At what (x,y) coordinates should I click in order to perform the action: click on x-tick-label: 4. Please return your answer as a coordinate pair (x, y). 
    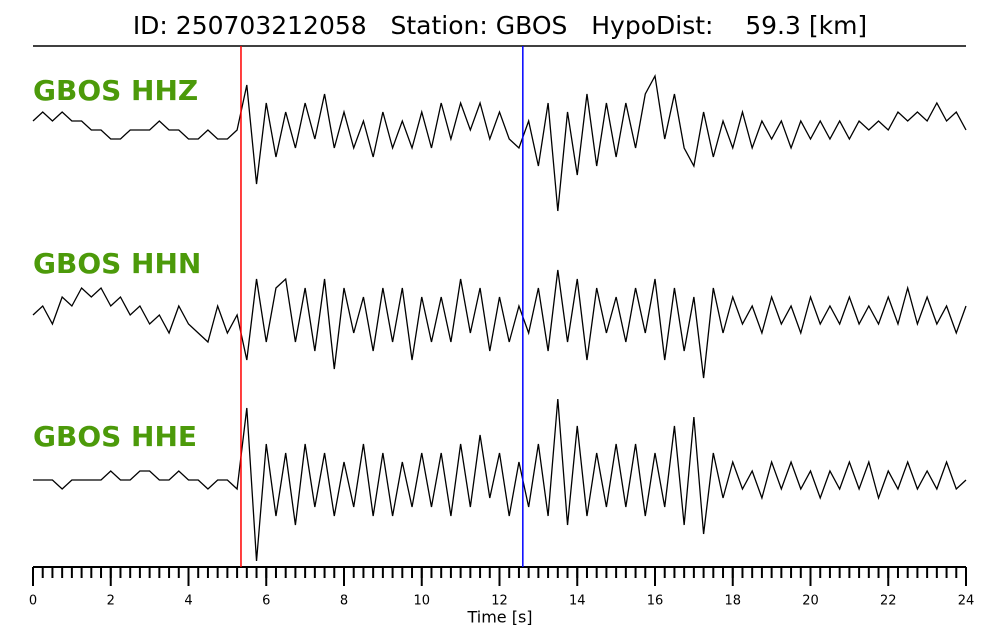
    Looking at the image, I should click on (188, 601).